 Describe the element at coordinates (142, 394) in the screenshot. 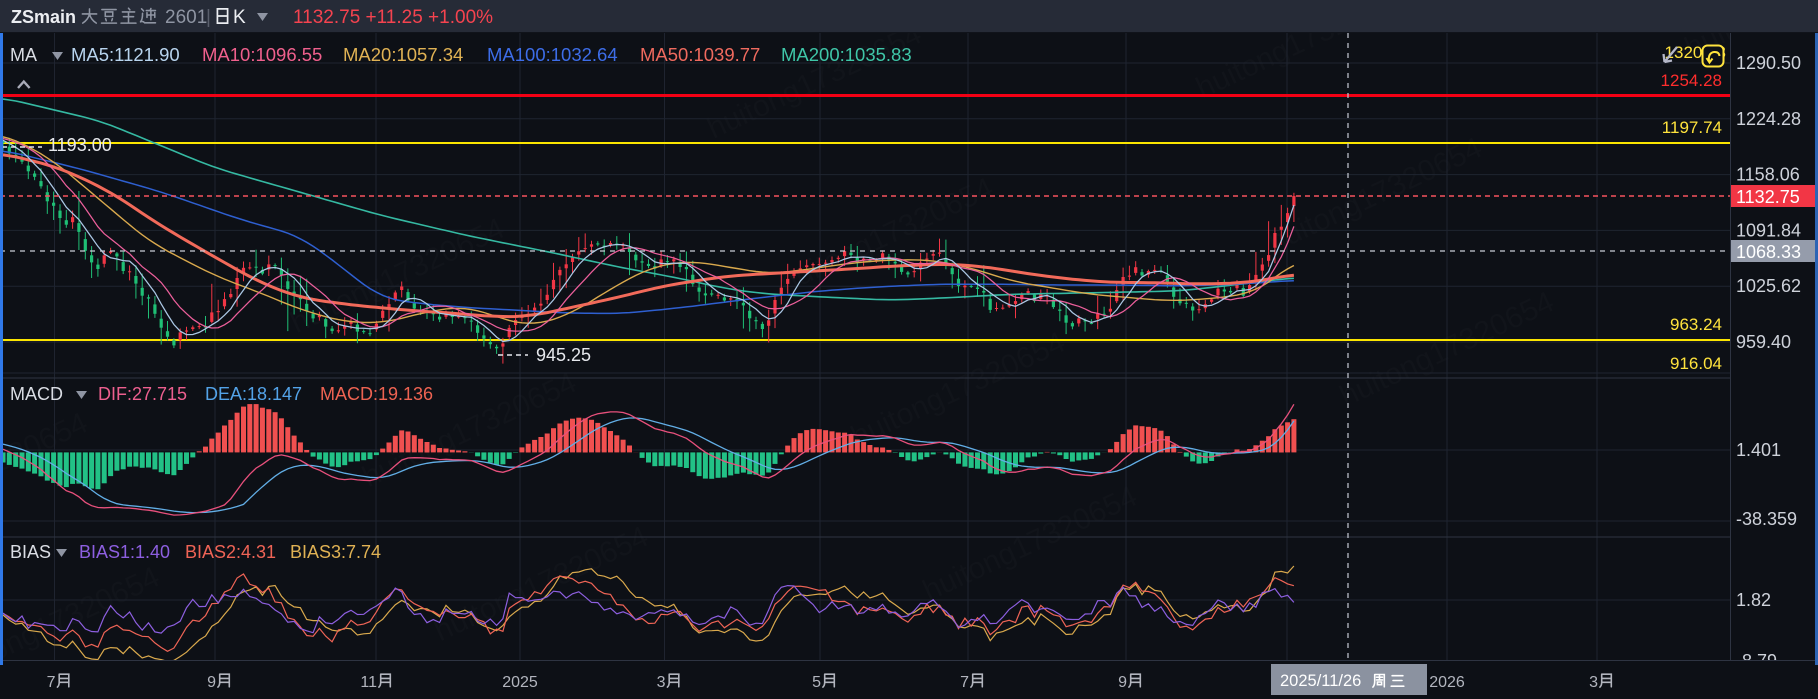

I see `svg-text: DIF:27.715` at that location.